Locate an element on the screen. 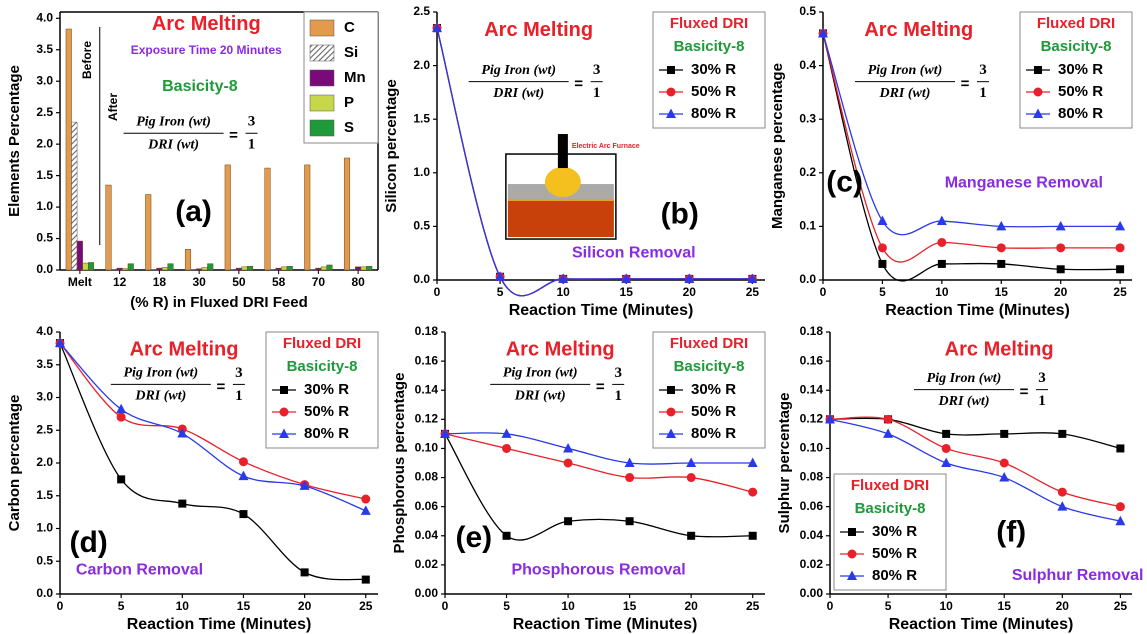 The height and width of the screenshot is (634, 1147). y-tick-label: 4.0 is located at coordinates (44, 17).